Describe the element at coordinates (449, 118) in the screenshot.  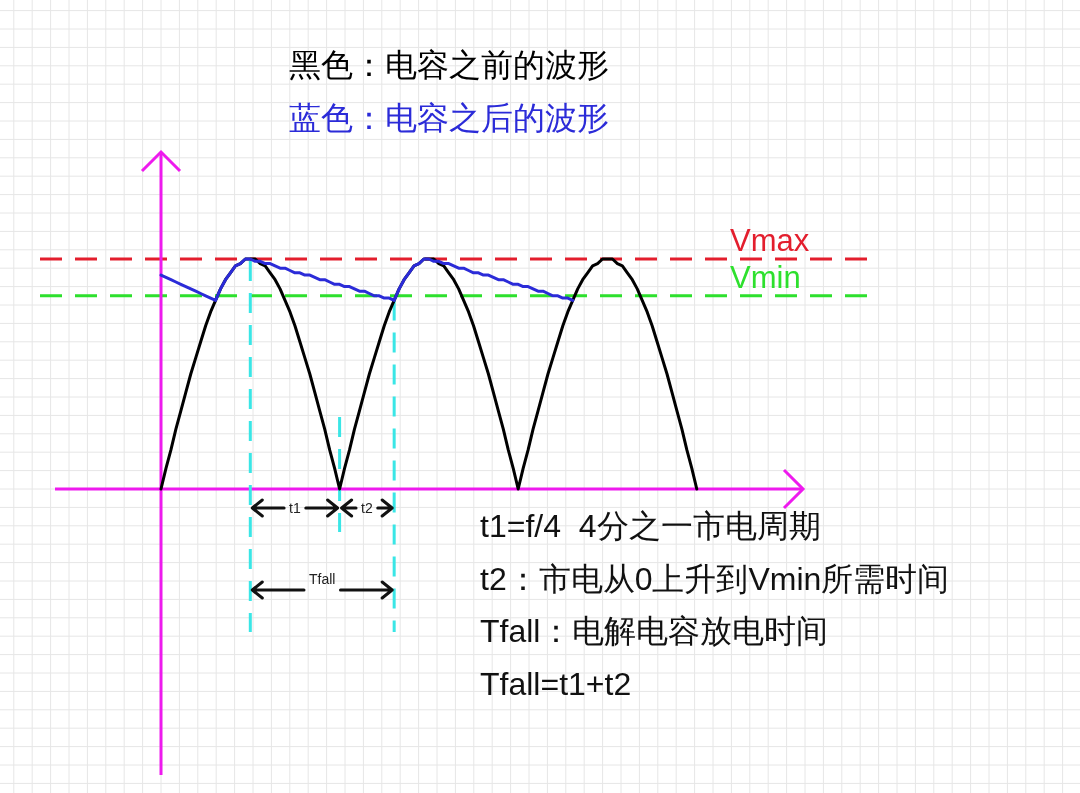
I see `text: 蓝色：电容之后的波形` at that location.